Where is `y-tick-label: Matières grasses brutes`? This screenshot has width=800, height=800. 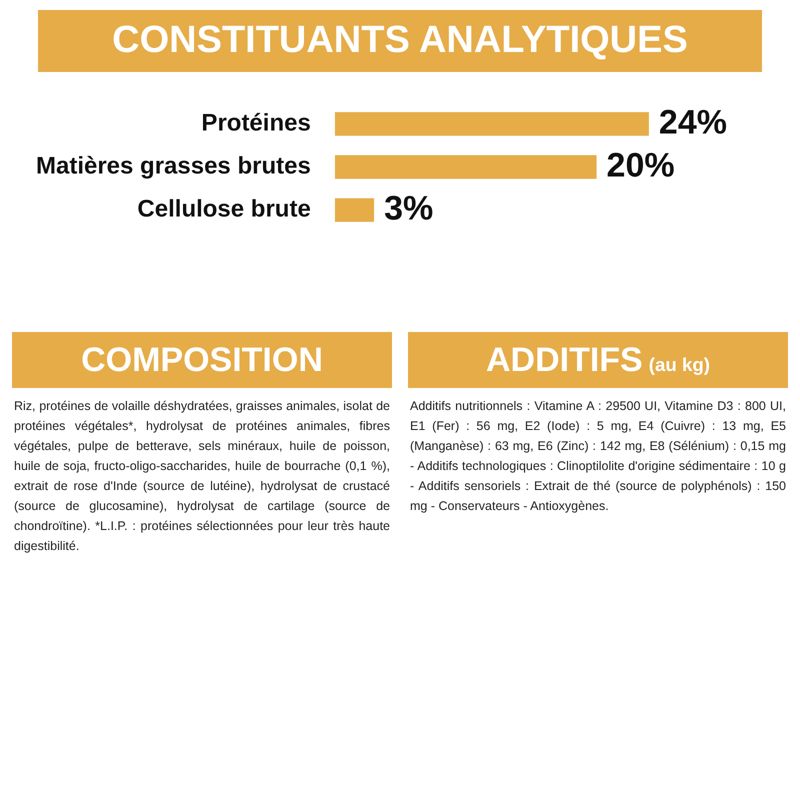 y-tick-label: Matières grasses brutes is located at coordinates (173, 166).